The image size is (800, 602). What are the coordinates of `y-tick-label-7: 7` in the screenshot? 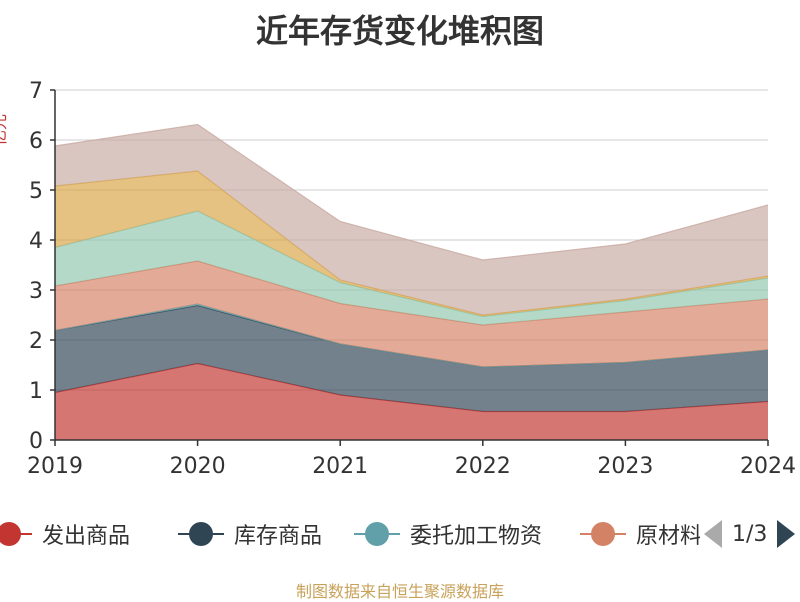 It's located at (36, 91).